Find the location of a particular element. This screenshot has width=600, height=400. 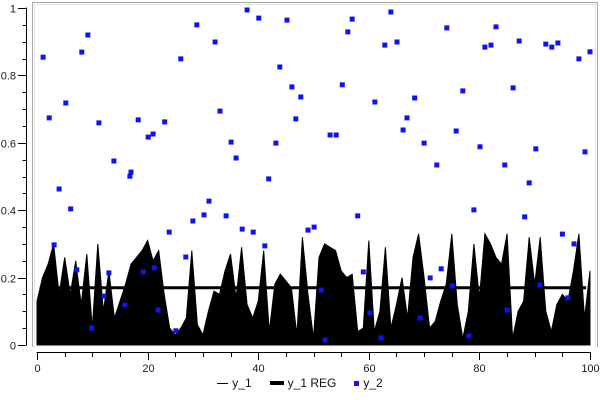

legend: y_1 y_1 REG y_2 is located at coordinates (300, 383).